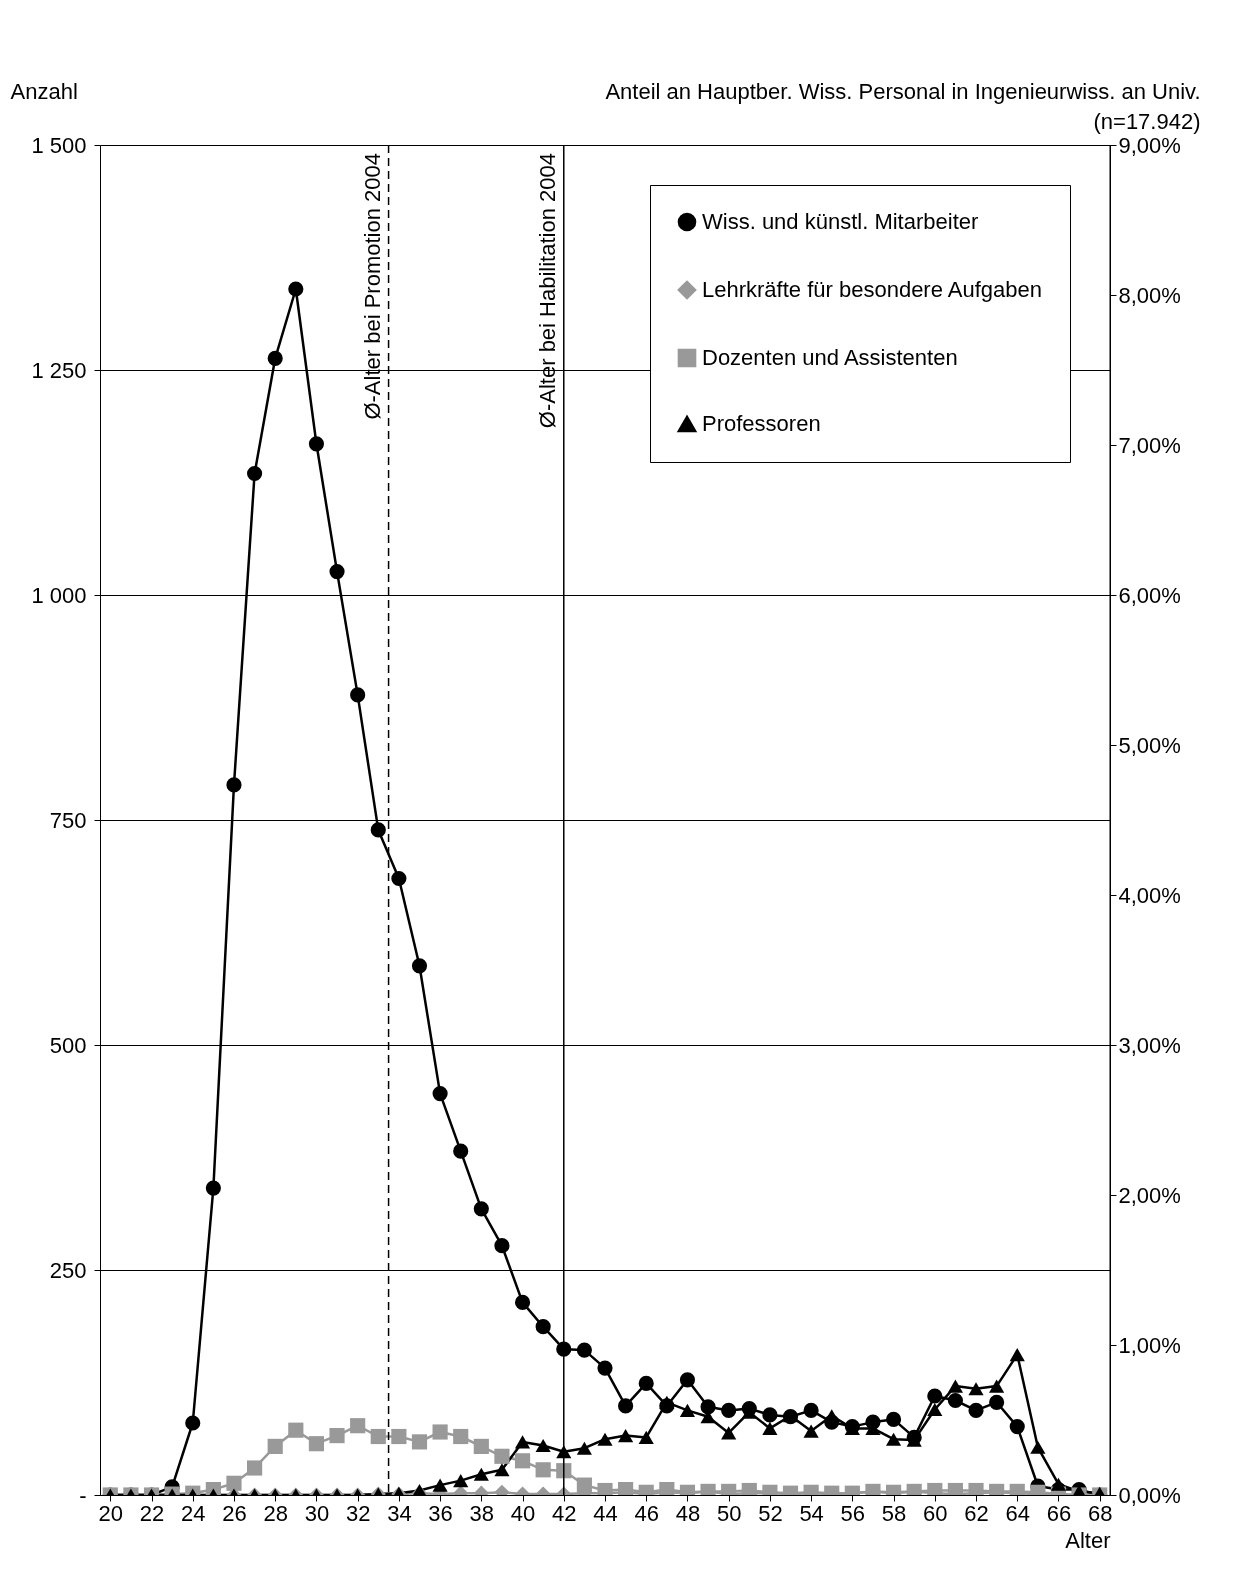 Image resolution: width=1242 pixels, height=1572 pixels. Describe the element at coordinates (872, 289) in the screenshot. I see `legend-label: Lehrkräfte für besondere Aufgaben` at that location.